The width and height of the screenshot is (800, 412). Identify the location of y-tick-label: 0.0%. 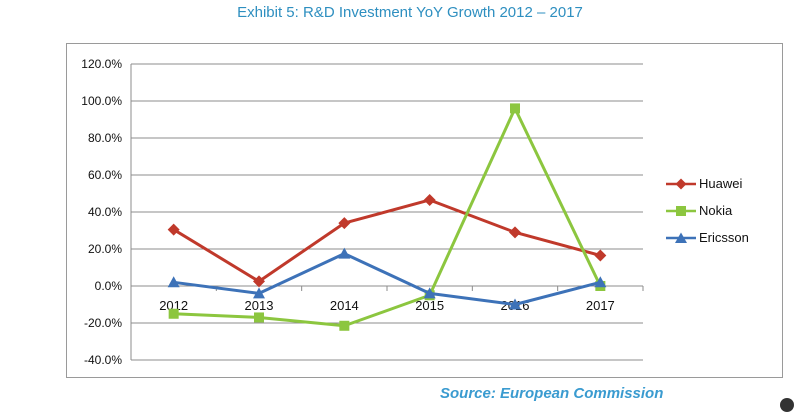
(109, 286).